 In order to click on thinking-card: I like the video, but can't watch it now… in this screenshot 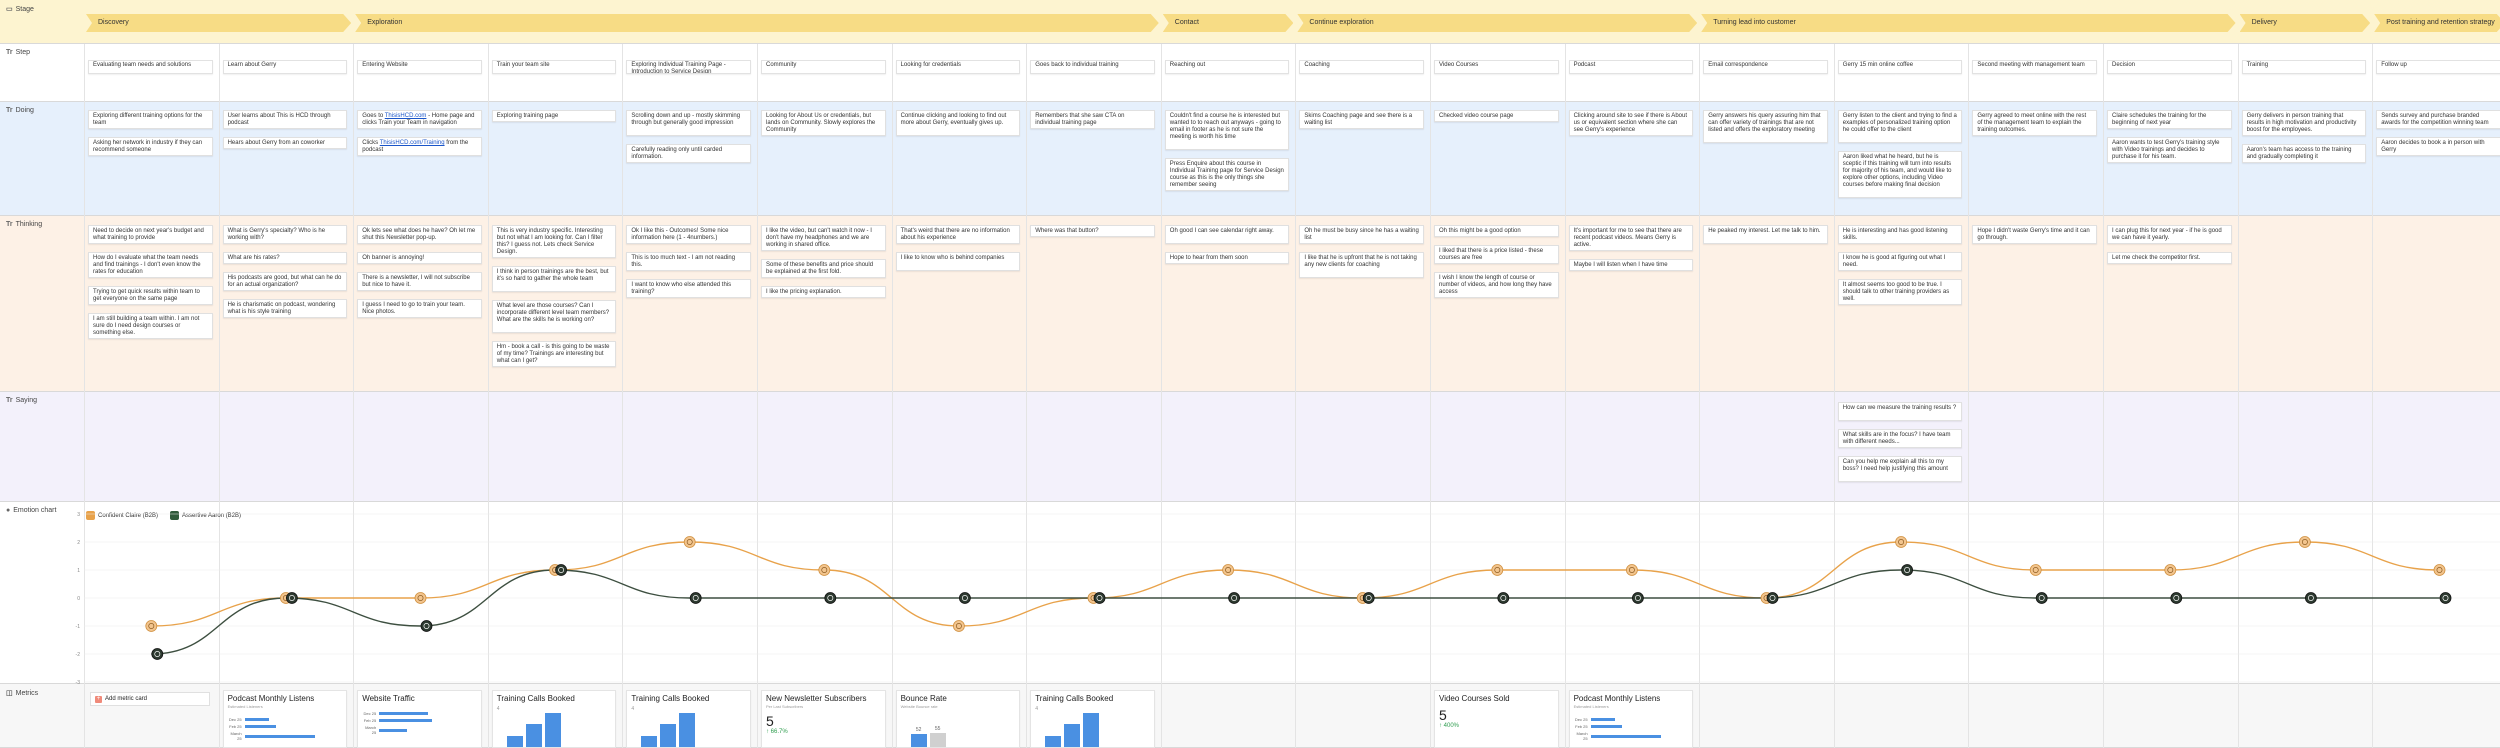, I will do `click(823, 238)`.